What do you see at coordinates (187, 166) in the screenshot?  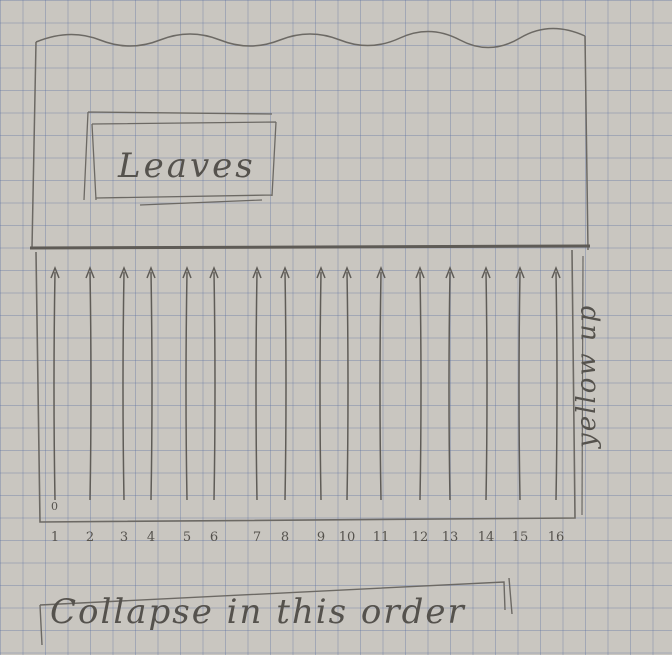 I see `leaves-label: Leaves` at bounding box center [187, 166].